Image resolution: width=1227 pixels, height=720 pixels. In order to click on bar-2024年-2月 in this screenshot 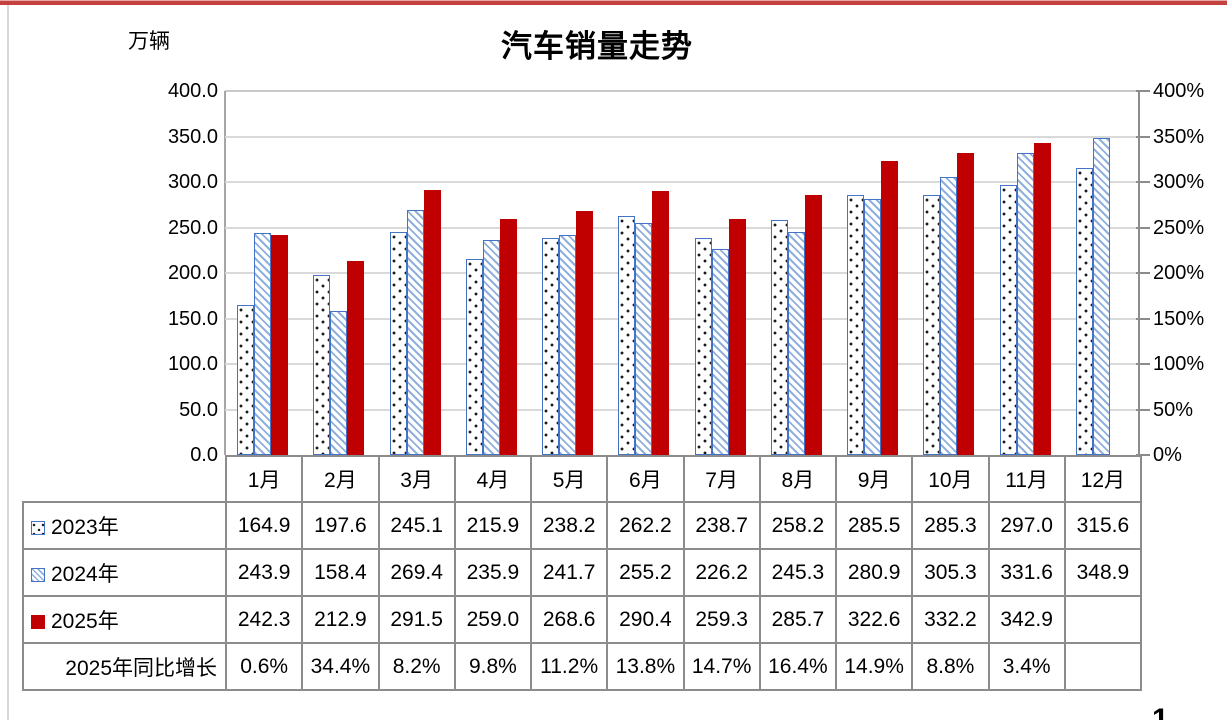, I will do `click(339, 382)`.